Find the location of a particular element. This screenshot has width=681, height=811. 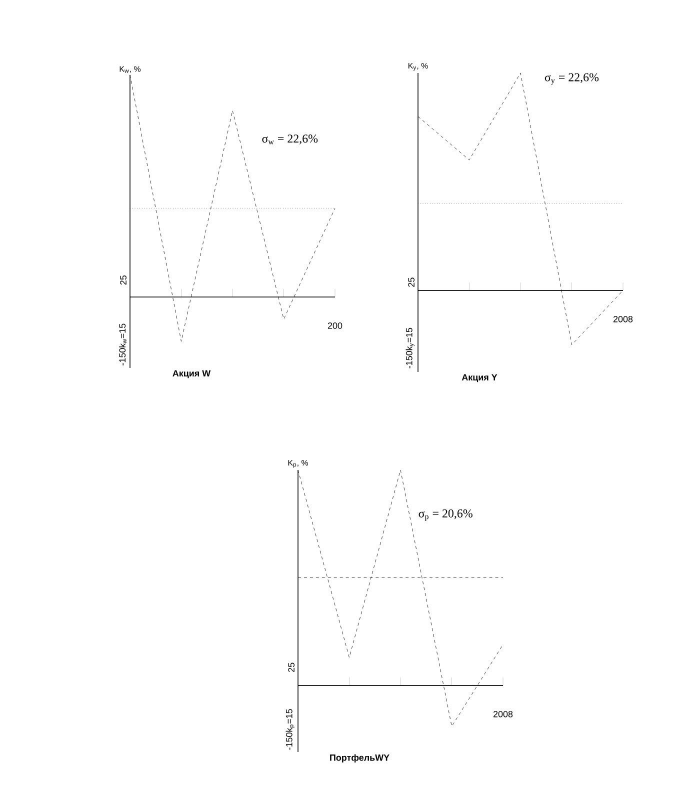

annotation: σ$_{w}$ = 22,6% is located at coordinates (290, 139).